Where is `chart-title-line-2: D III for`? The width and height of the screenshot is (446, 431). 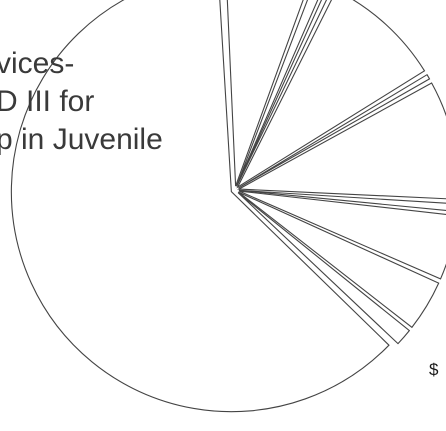
chart-title-line-2: D III for is located at coordinates (47, 101).